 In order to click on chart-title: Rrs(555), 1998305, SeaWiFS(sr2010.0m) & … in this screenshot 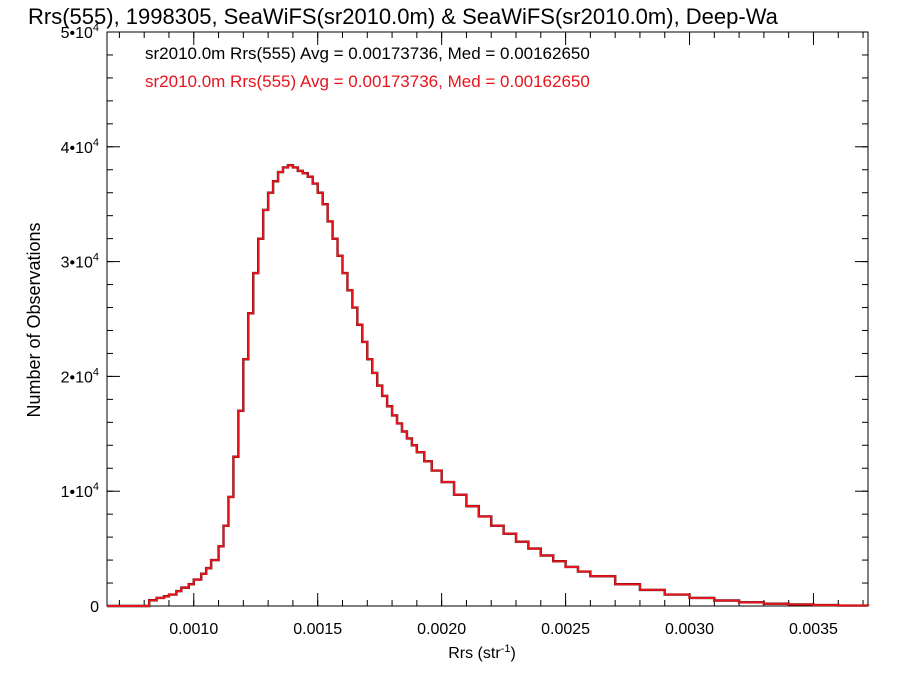, I will do `click(403, 16)`.